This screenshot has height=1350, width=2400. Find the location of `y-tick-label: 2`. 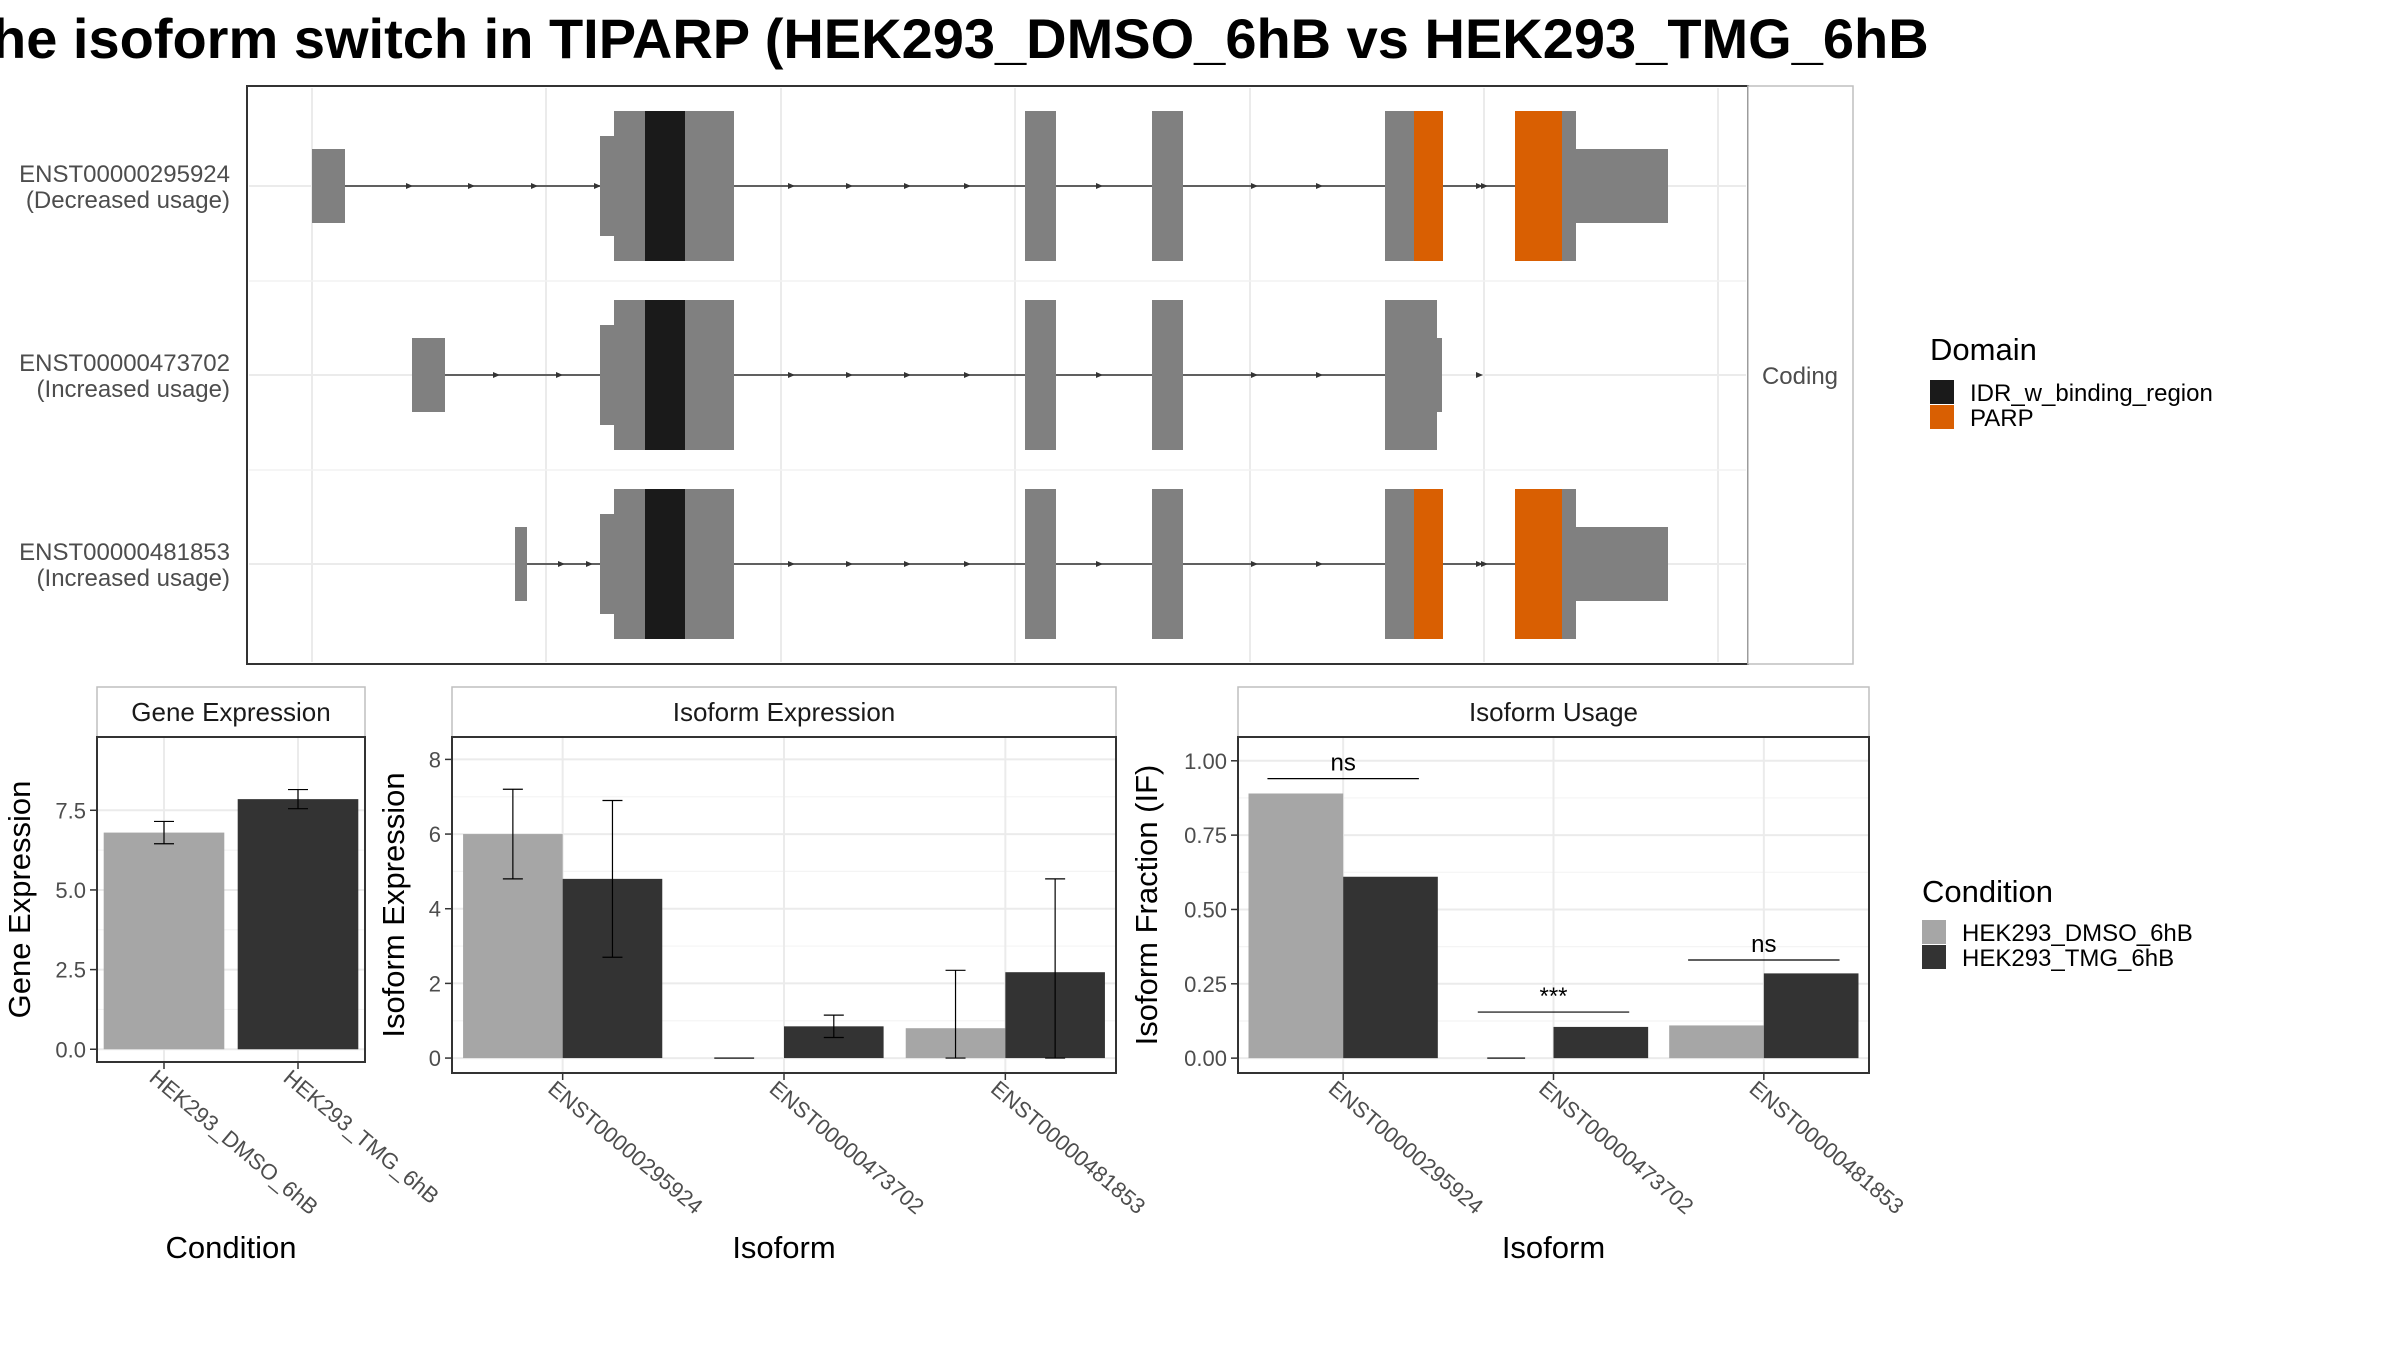

y-tick-label: 2 is located at coordinates (435, 983).